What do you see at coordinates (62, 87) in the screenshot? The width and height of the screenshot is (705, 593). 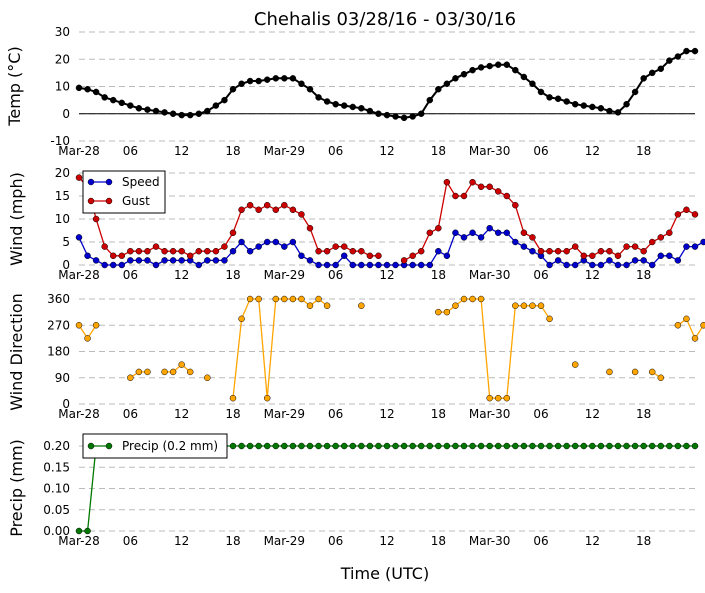 I see `y-tick-label: 10` at bounding box center [62, 87].